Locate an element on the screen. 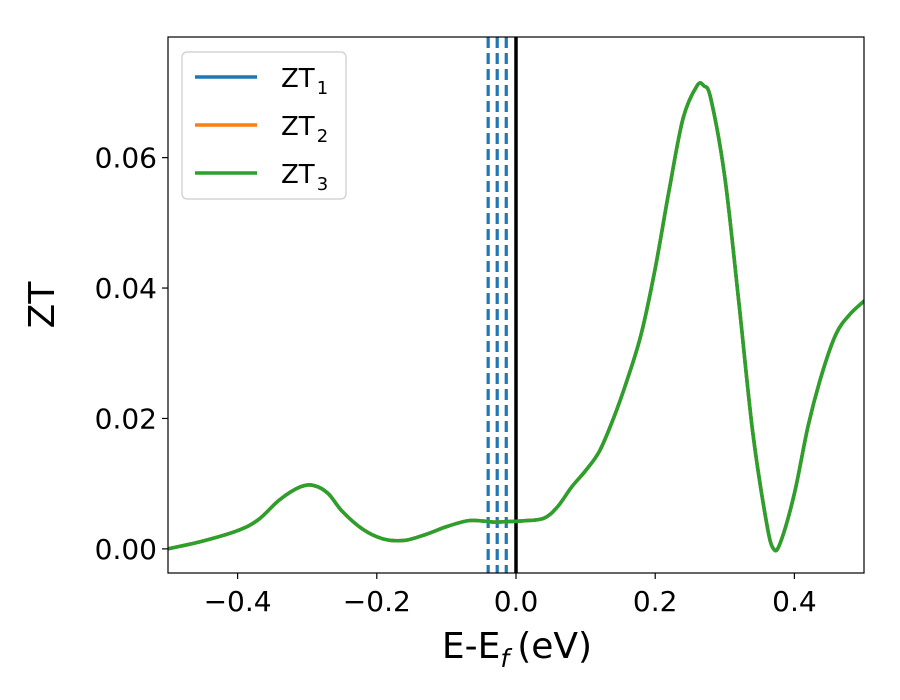  x-tick-label: 0.0 is located at coordinates (516, 601).